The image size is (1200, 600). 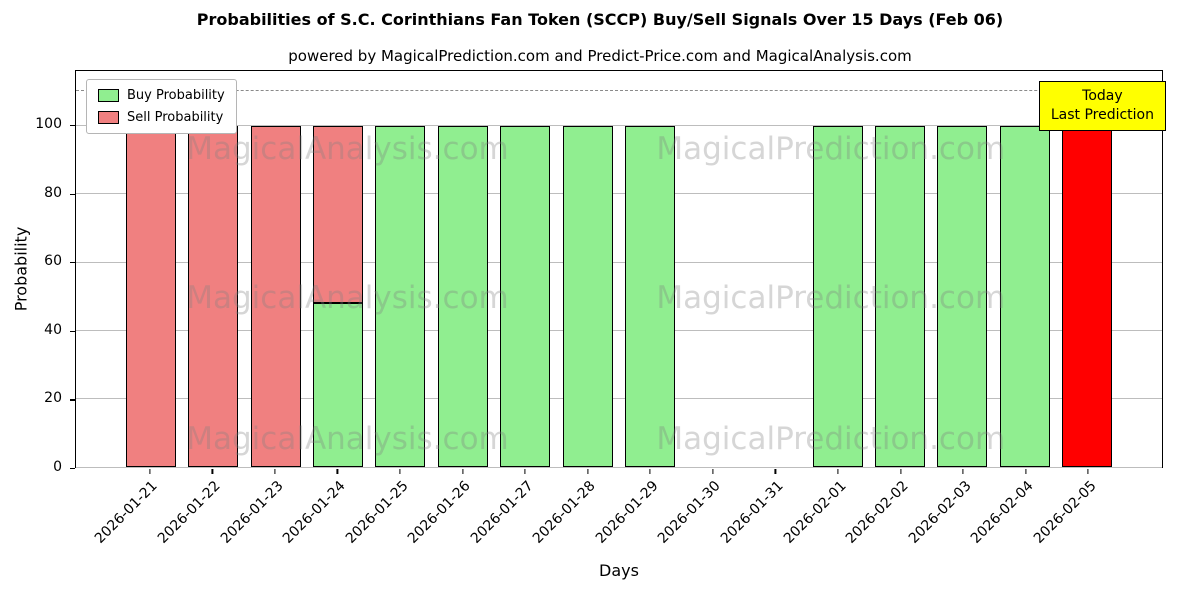 What do you see at coordinates (502, 512) in the screenshot?
I see `x-tick-label-text: 2026-01-27` at bounding box center [502, 512].